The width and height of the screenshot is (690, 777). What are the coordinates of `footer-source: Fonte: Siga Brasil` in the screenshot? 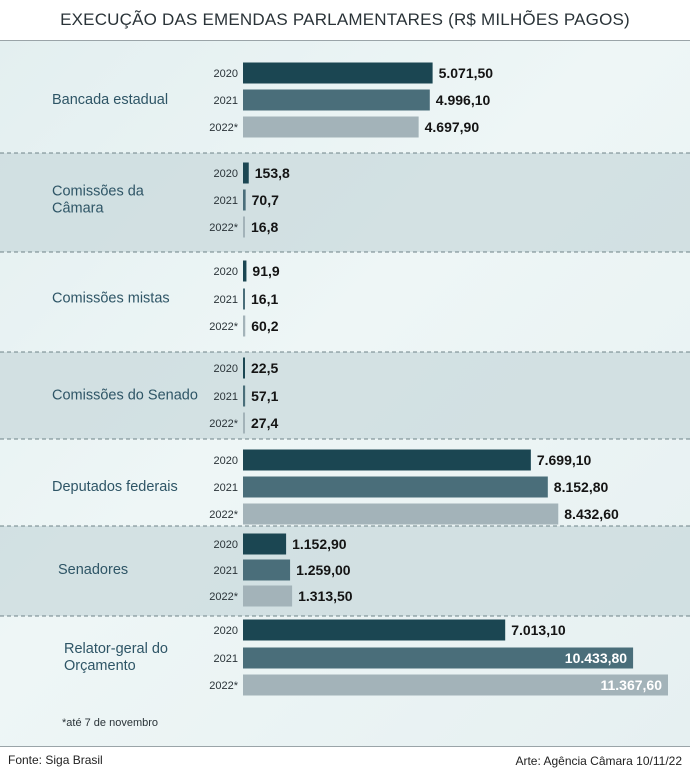 It's located at (55, 760).